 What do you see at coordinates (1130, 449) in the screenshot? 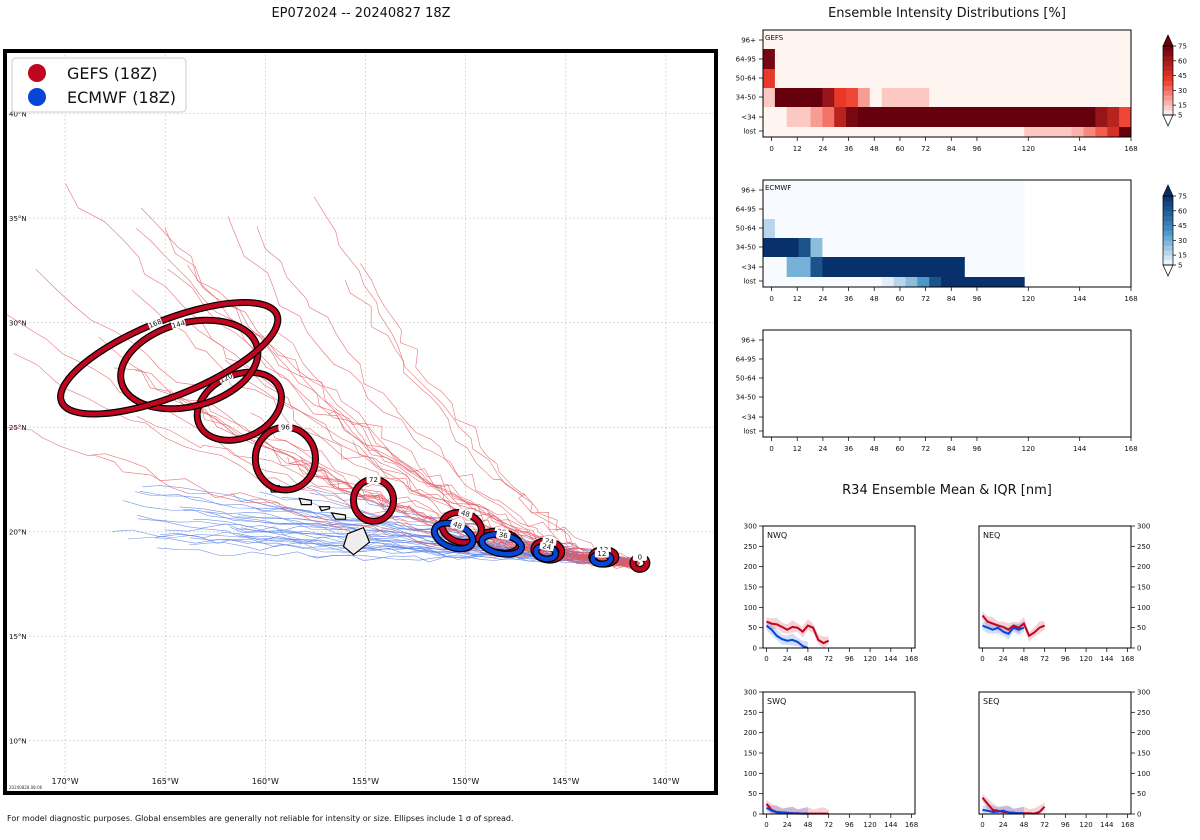
I see `heatmap-x-tick-label: 168` at bounding box center [1130, 449].